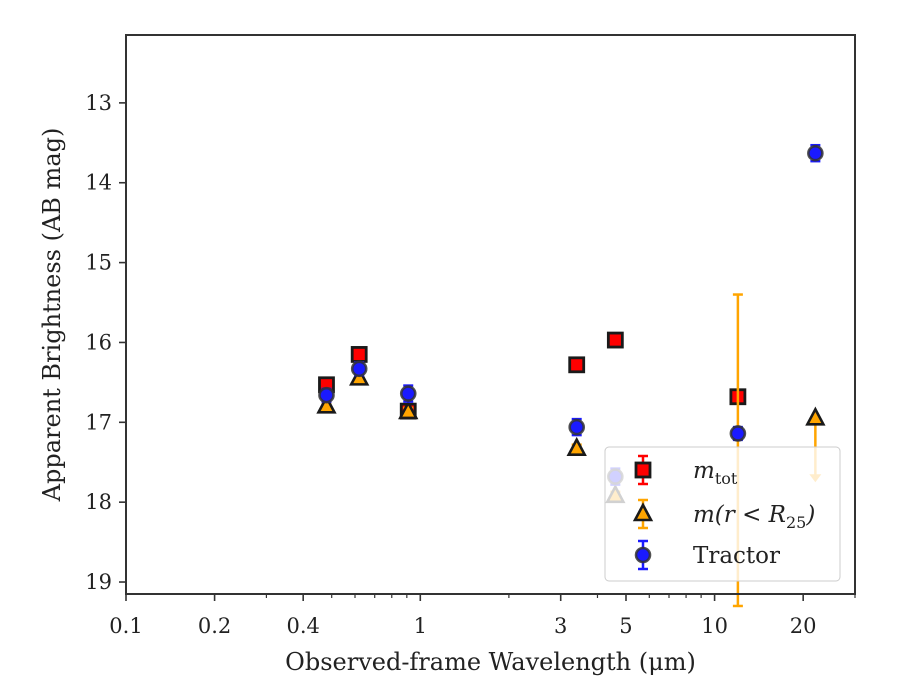  I want to click on y-axis-label: Apparent Brightness (AB mag), so click(52, 315).